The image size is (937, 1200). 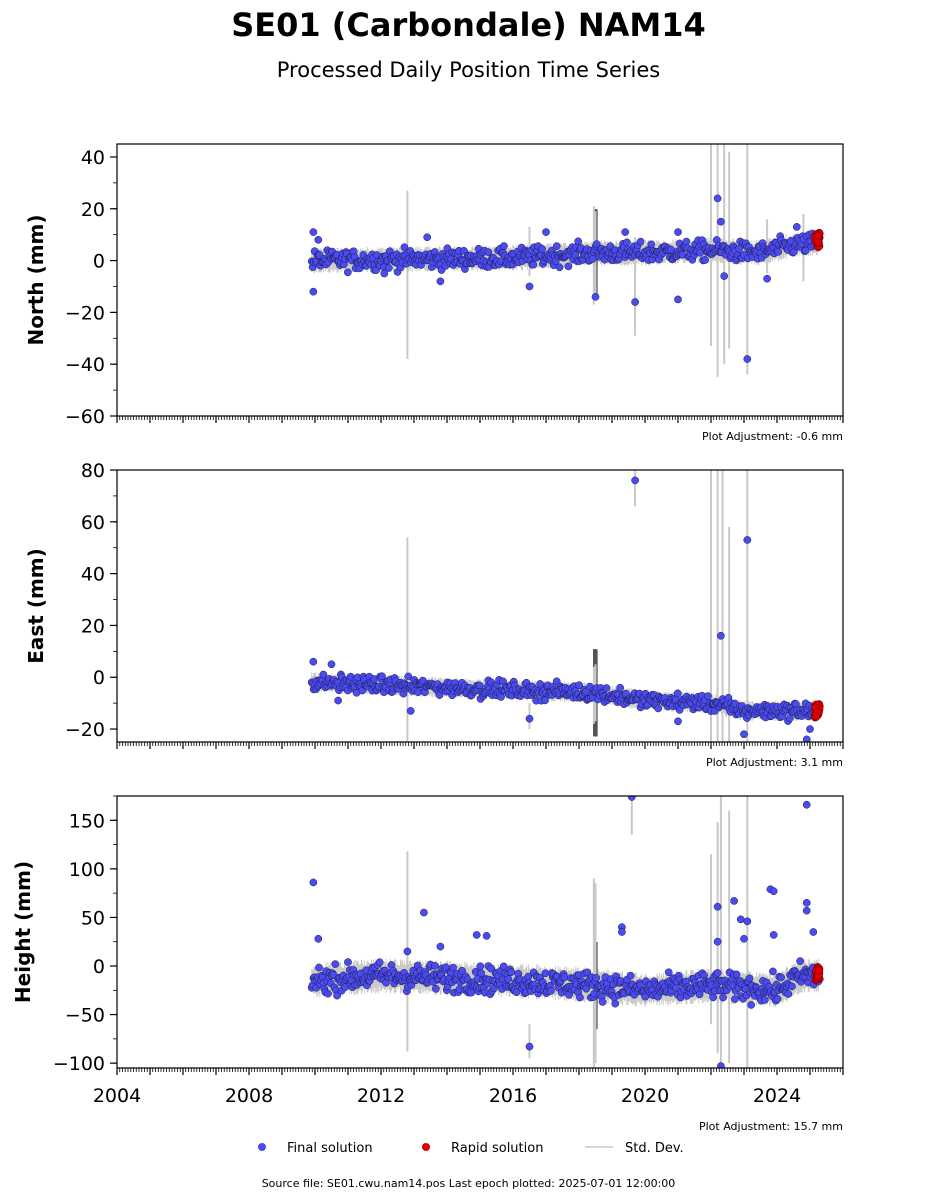 What do you see at coordinates (645, 1096) in the screenshot?
I see `x-tick-label: 2020` at bounding box center [645, 1096].